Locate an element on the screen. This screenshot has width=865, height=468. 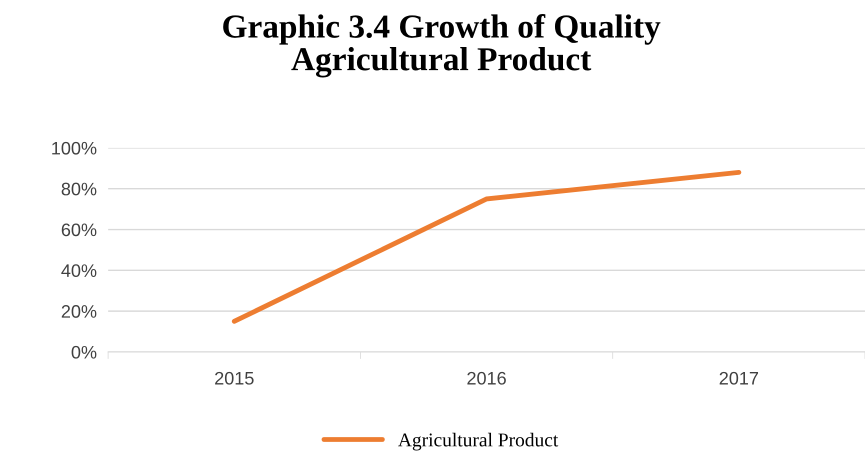
y-tick-label: 100% is located at coordinates (74, 148).